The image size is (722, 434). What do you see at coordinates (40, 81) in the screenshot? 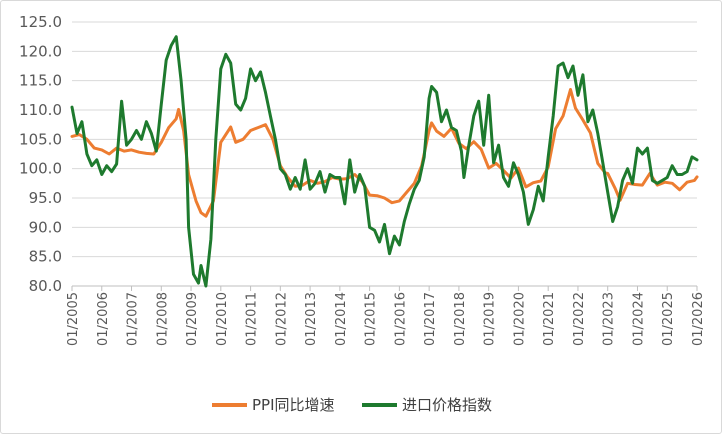
I see `y-tick-label: 115.0` at bounding box center [40, 81].